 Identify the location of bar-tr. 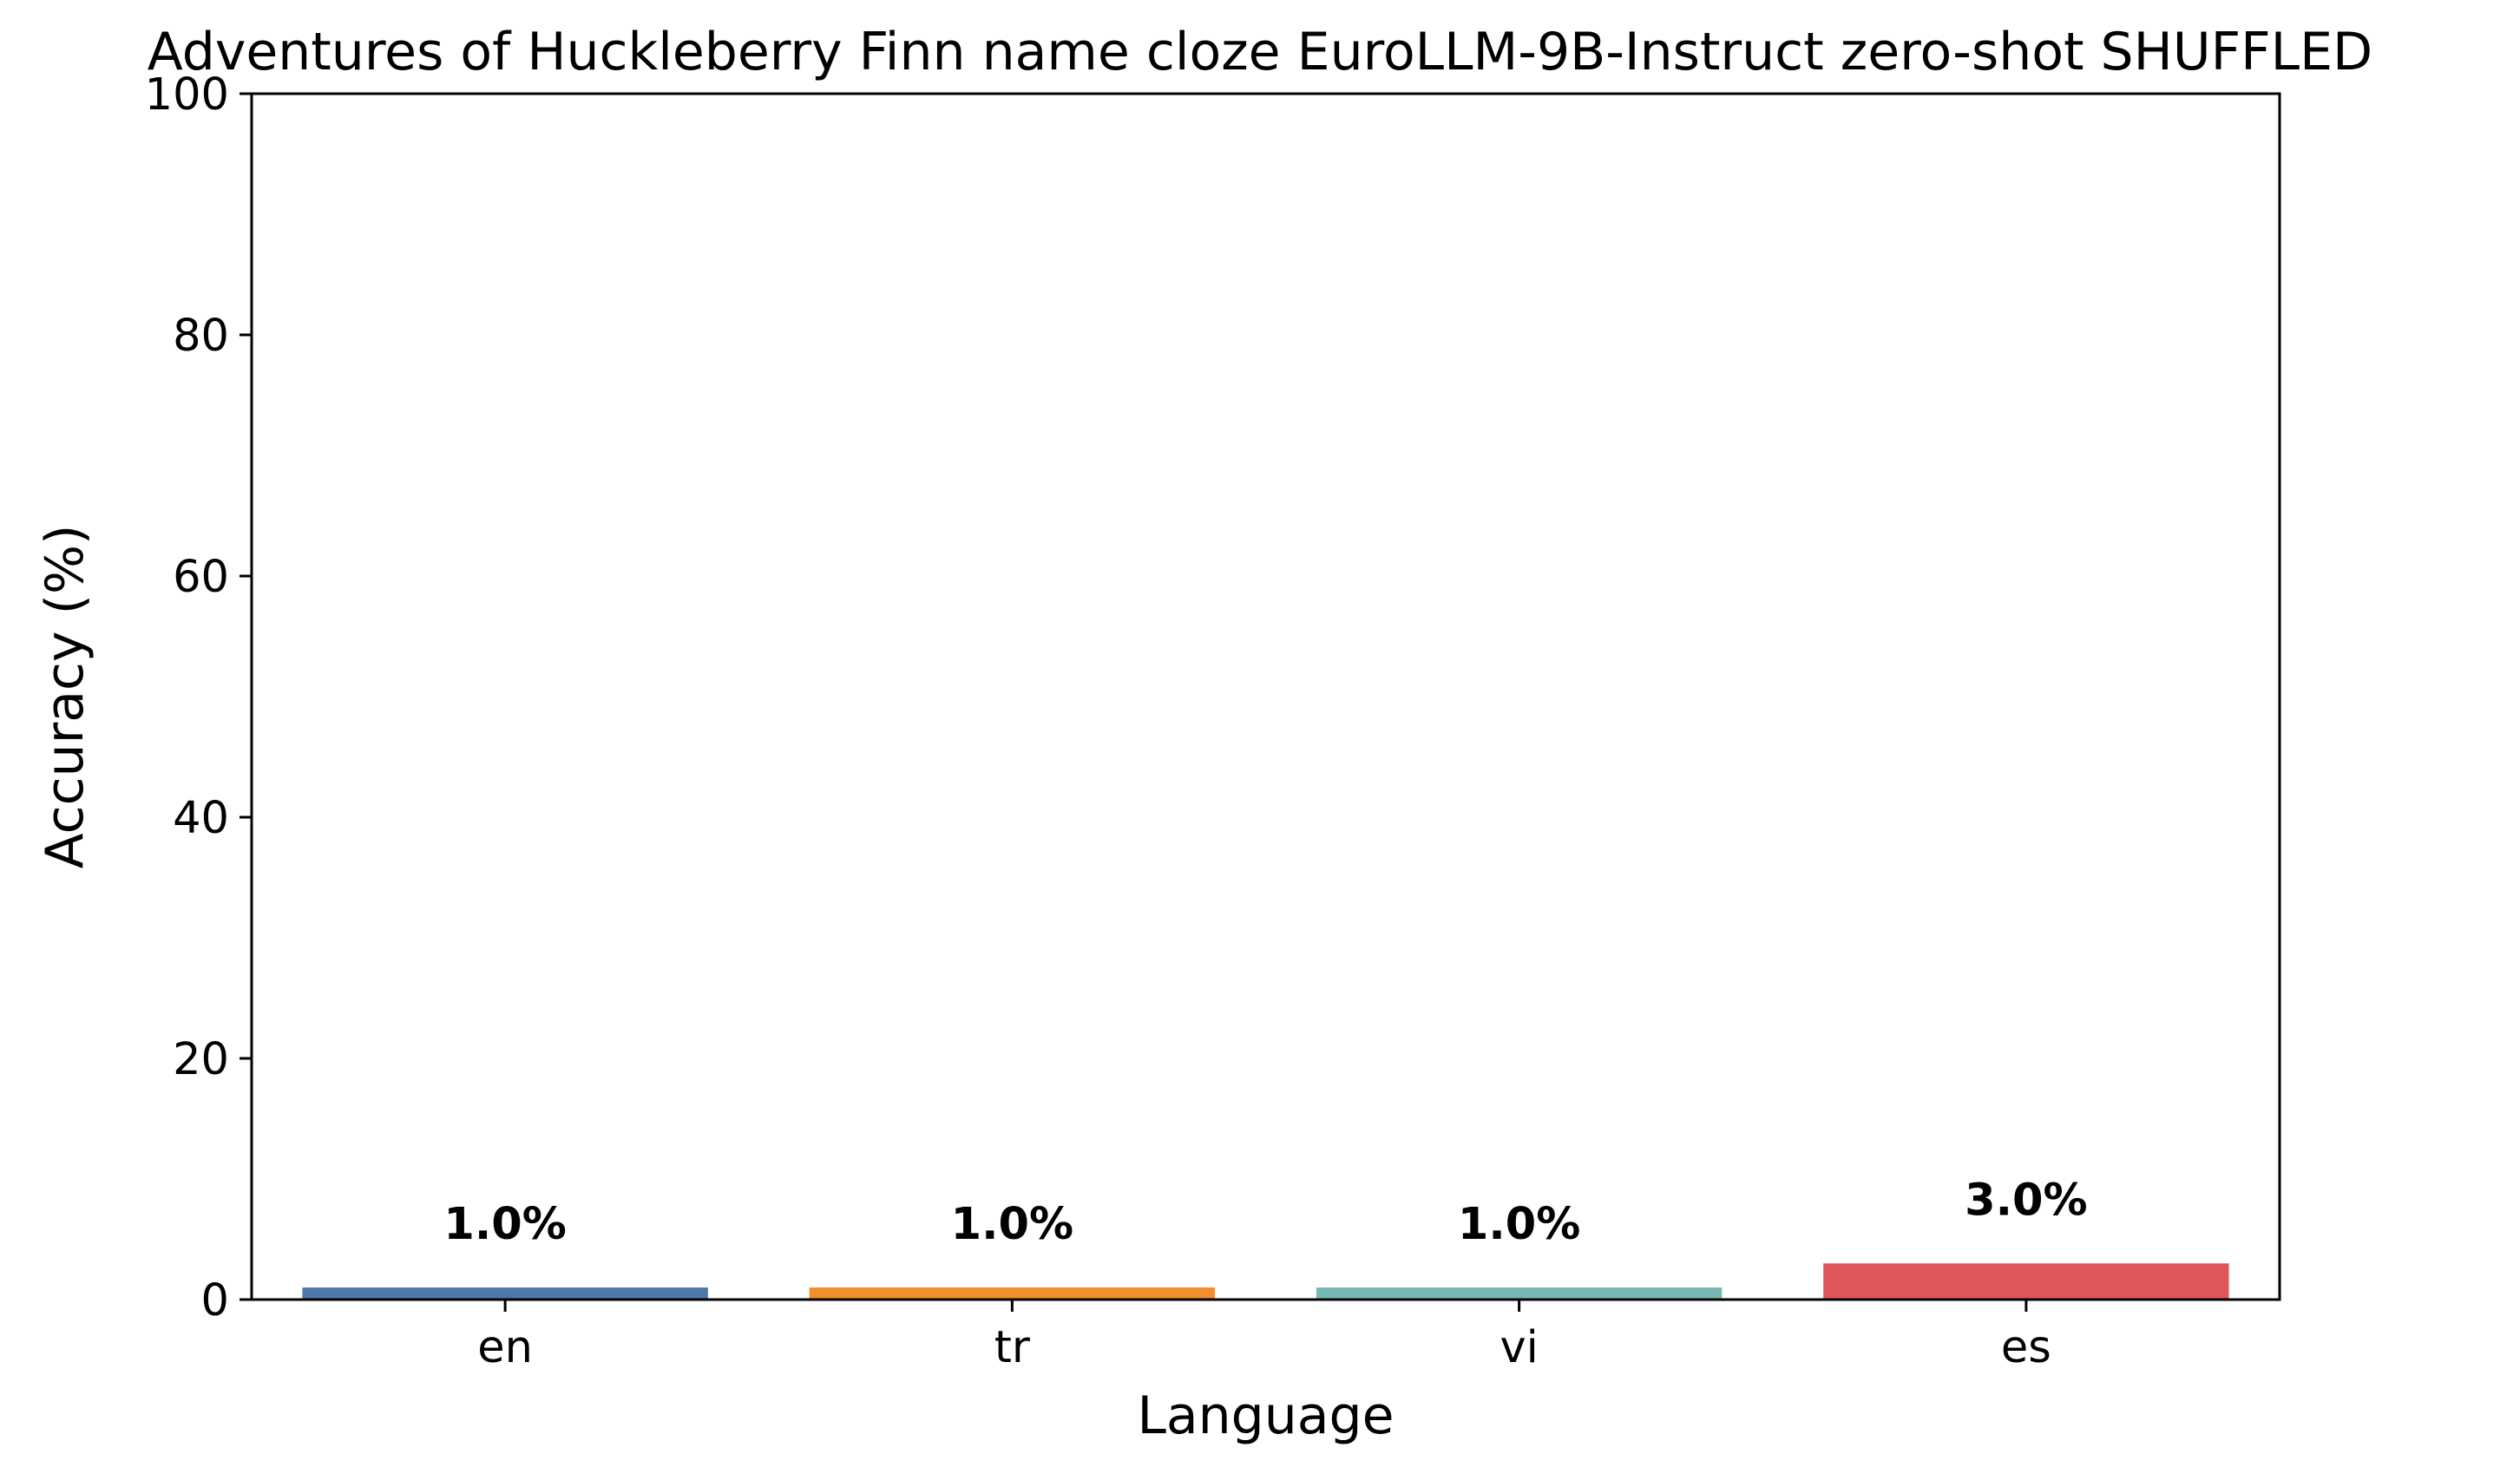
(1012, 1293).